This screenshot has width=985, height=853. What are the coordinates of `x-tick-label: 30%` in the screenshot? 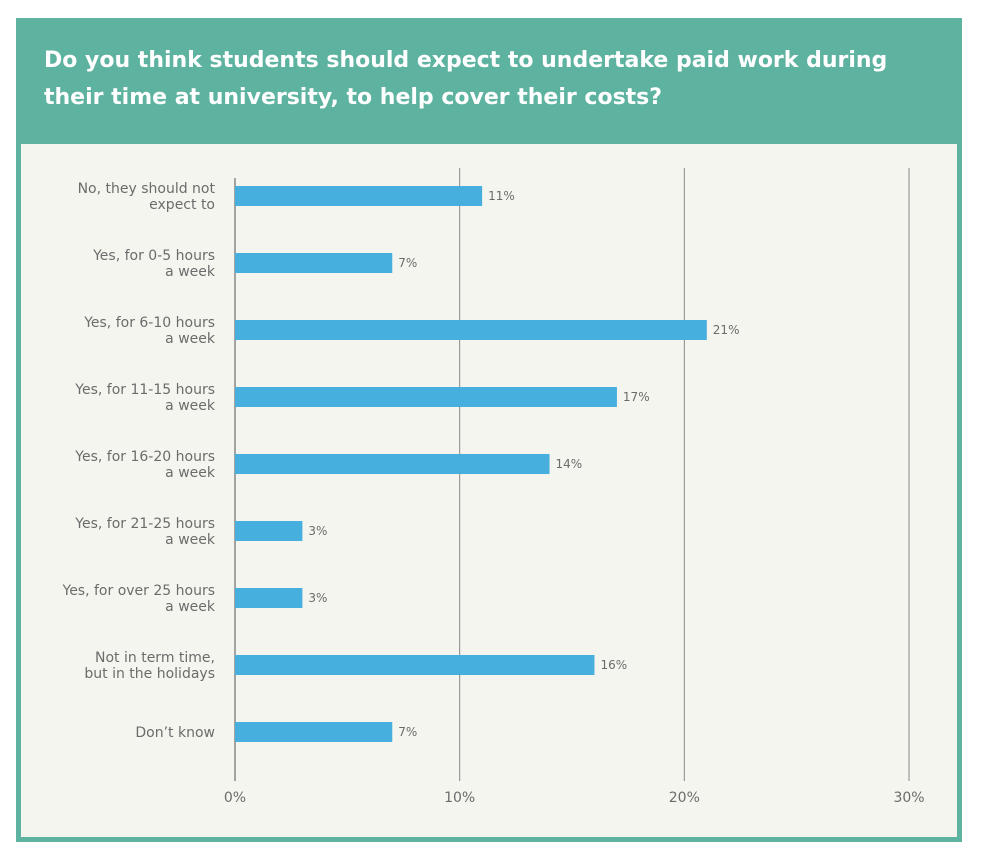 It's located at (908, 798).